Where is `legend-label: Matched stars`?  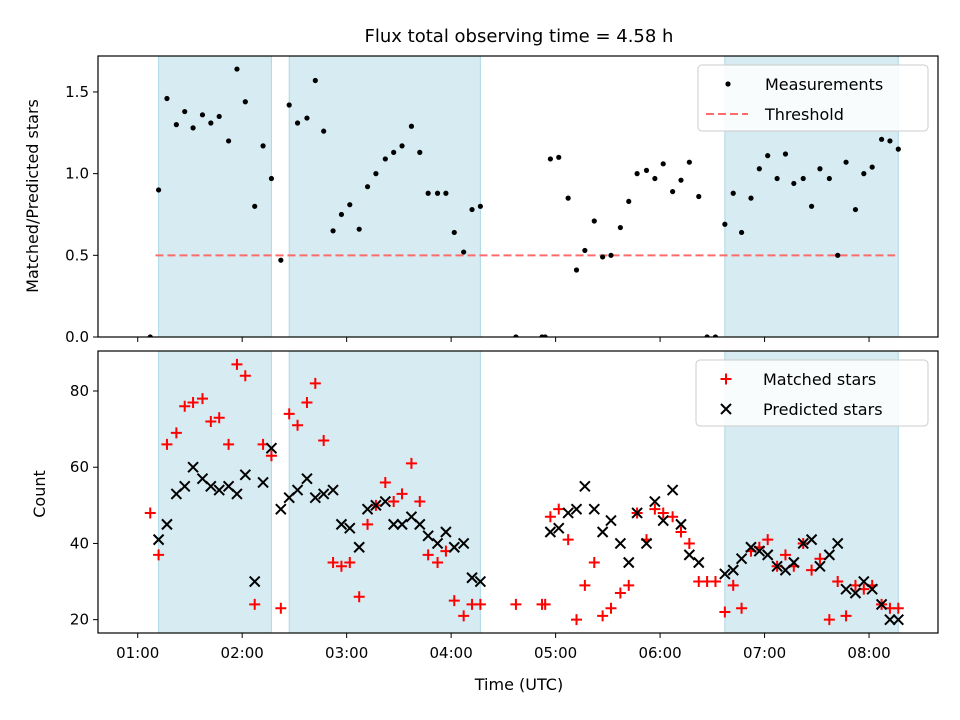
legend-label: Matched stars is located at coordinates (819, 379).